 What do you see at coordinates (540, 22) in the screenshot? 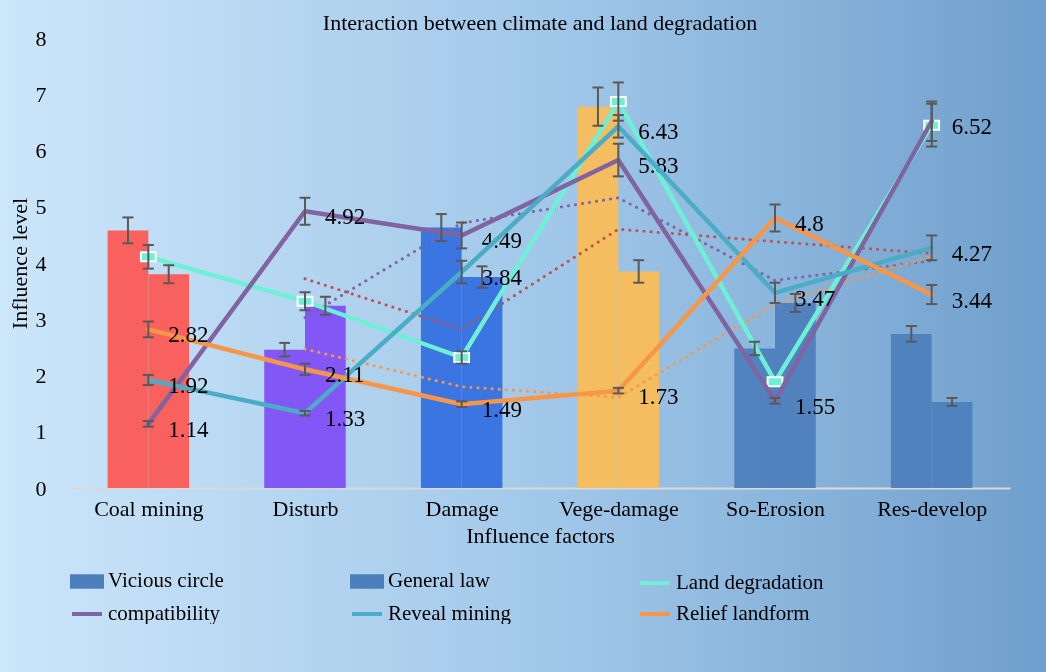
I see `chart-title: Interaction between climate and land degradation` at bounding box center [540, 22].